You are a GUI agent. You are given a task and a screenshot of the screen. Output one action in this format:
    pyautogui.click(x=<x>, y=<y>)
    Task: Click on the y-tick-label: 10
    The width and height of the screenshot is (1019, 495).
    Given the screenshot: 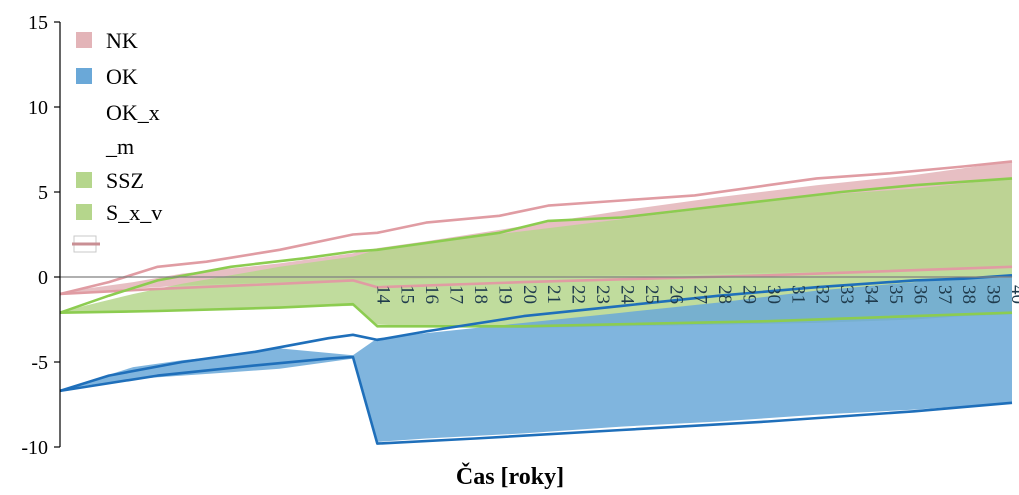 What is the action you would take?
    pyautogui.click(x=38, y=108)
    